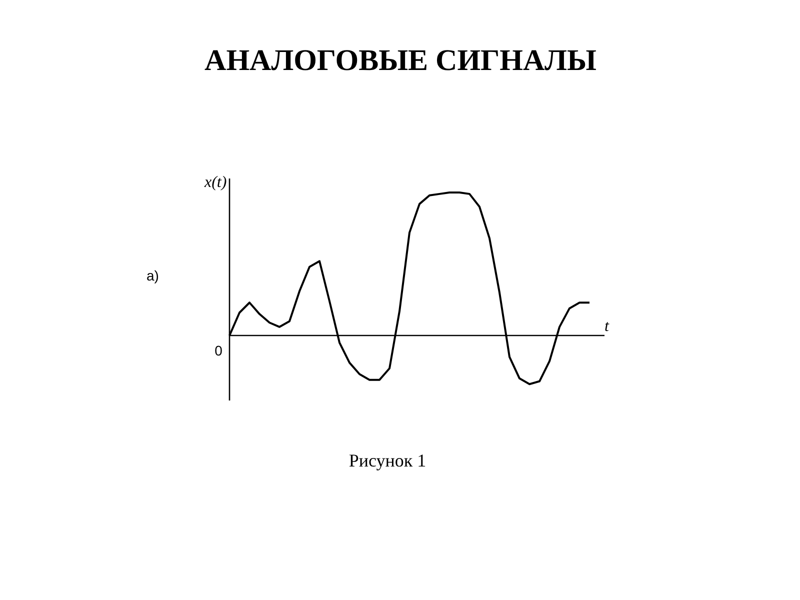  What do you see at coordinates (215, 182) in the screenshot?
I see `y-axis-title: x(t)` at bounding box center [215, 182].